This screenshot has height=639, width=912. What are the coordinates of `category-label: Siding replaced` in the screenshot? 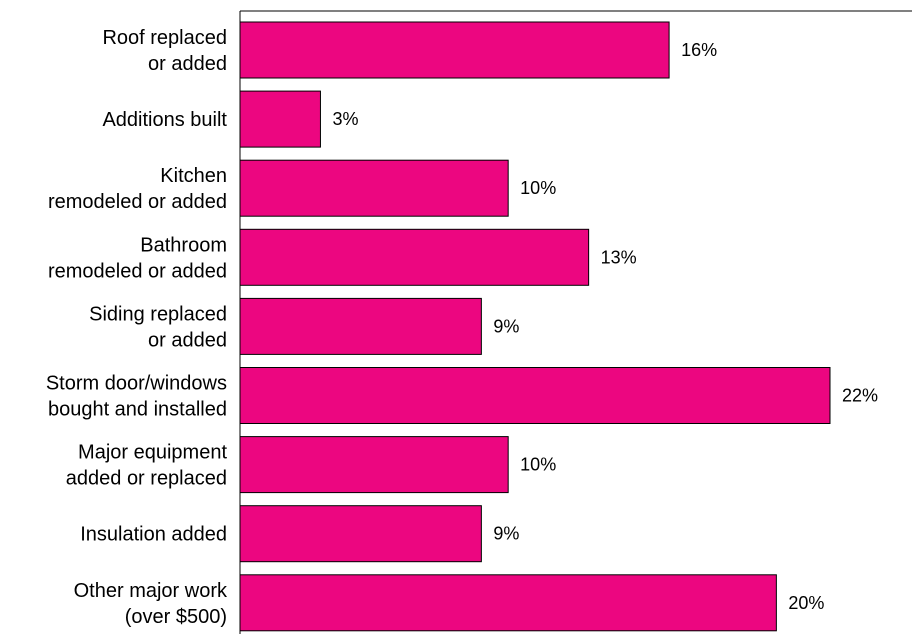 It's located at (158, 314).